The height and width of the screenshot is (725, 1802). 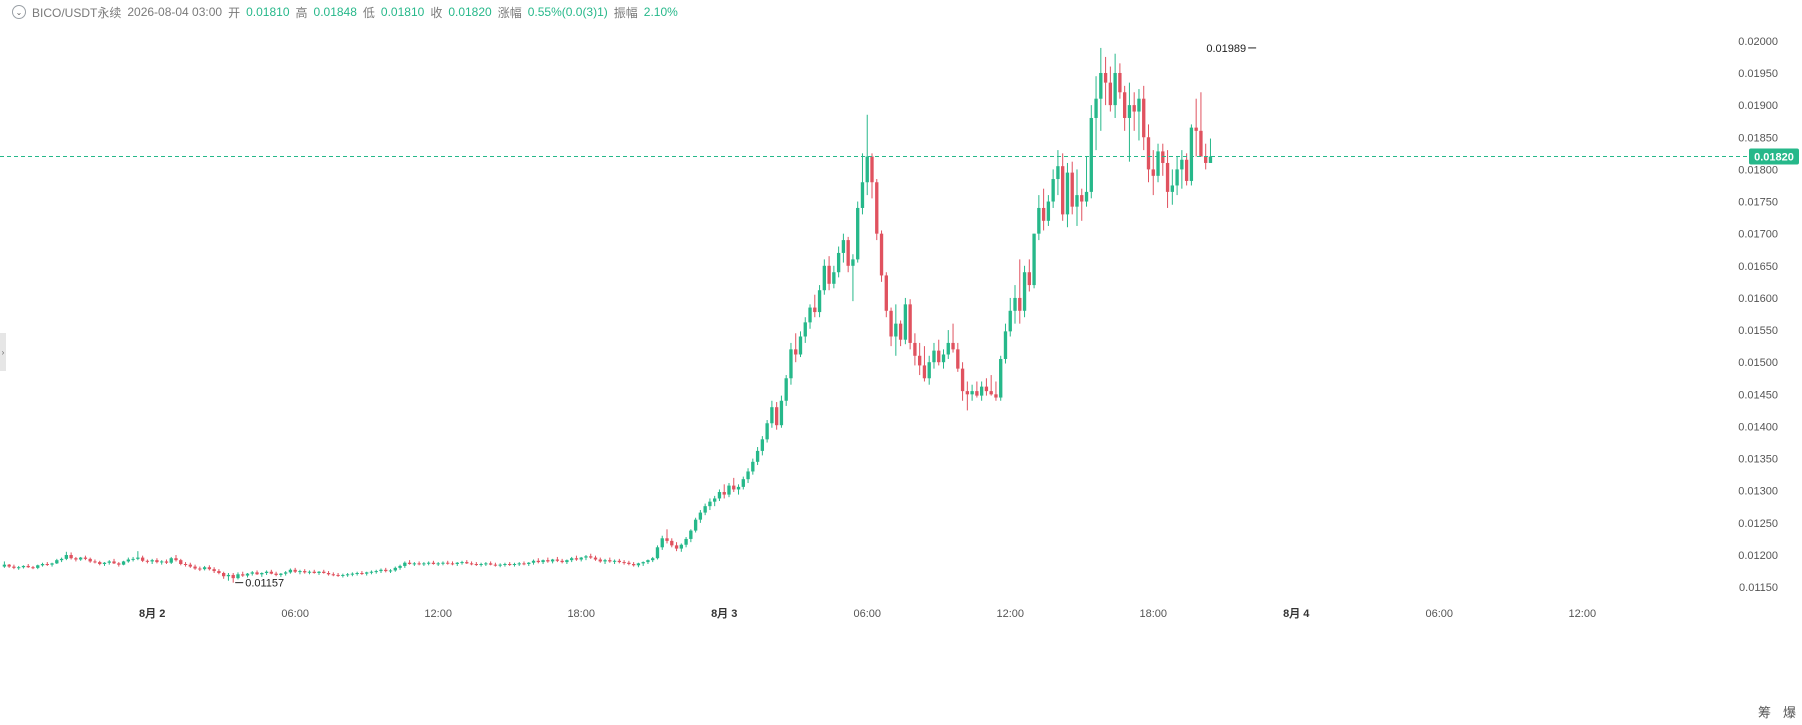 What do you see at coordinates (3, 352) in the screenshot?
I see `side-panel-toggle: ›` at bounding box center [3, 352].